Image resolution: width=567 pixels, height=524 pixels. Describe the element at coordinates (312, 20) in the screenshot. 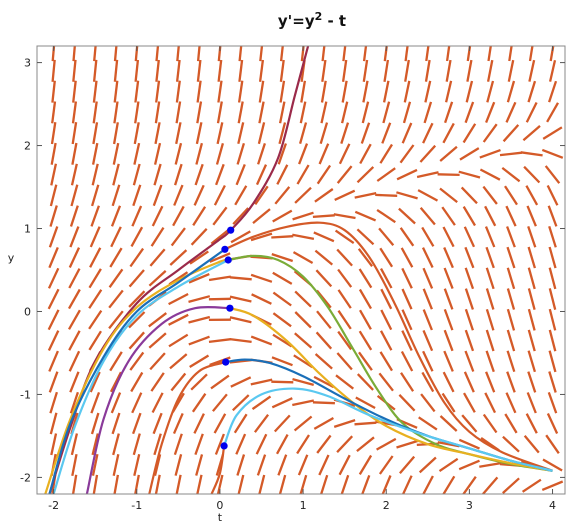

I see `chart-title: y'=y2 - t` at that location.